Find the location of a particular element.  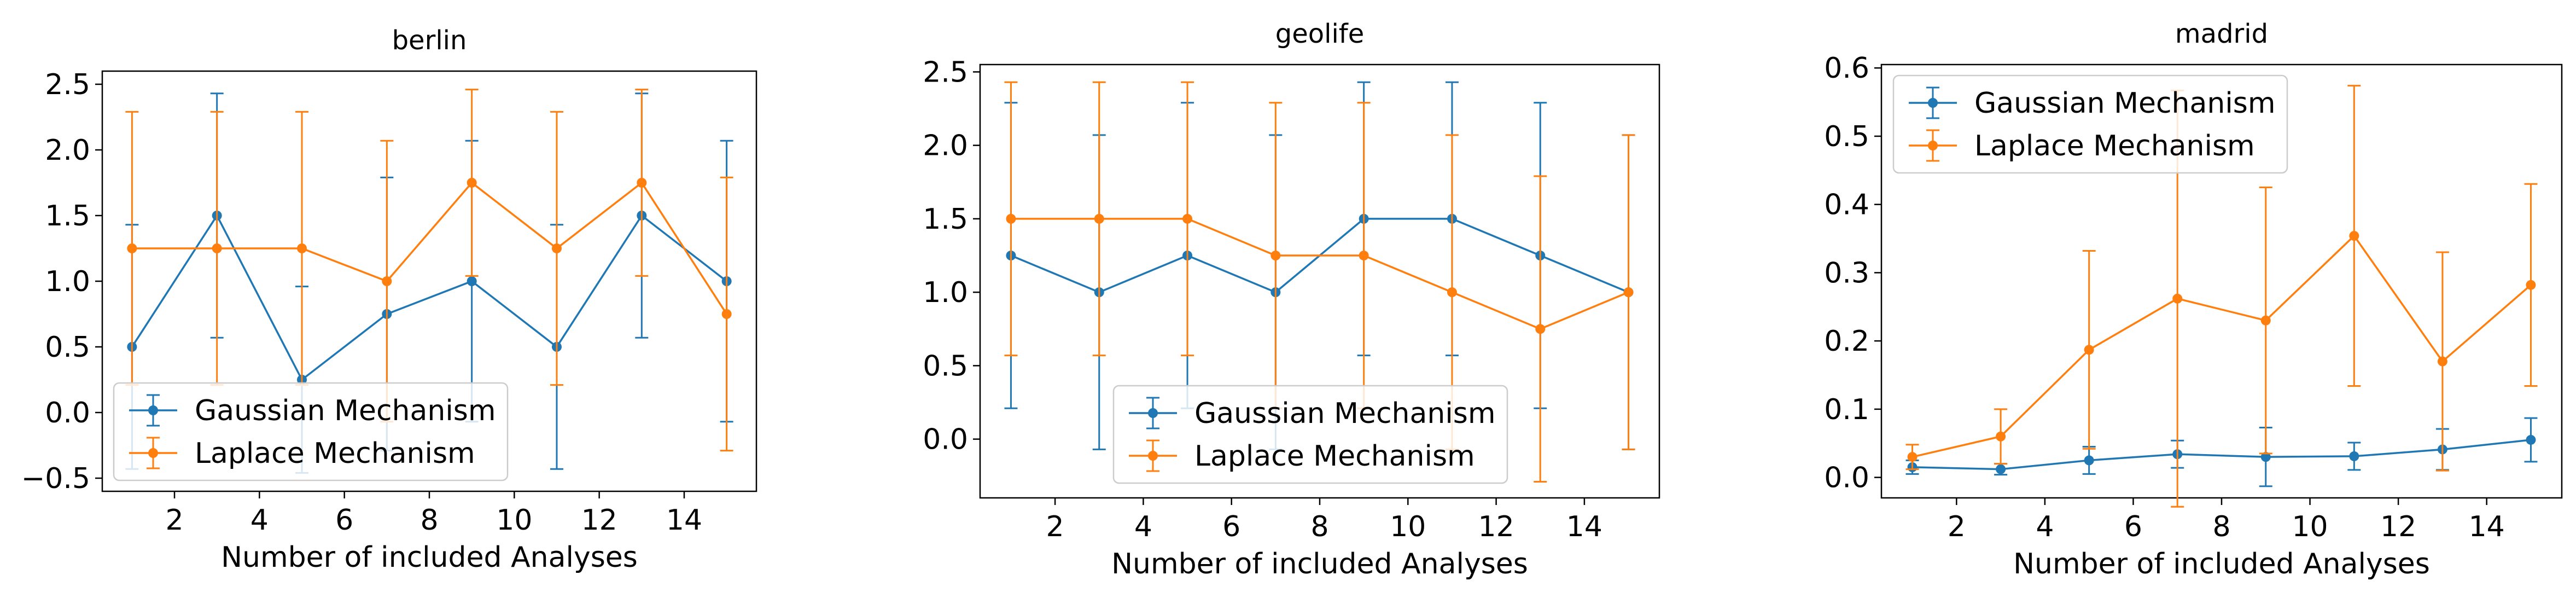

series-laplace-mechanism is located at coordinates (429, 271).